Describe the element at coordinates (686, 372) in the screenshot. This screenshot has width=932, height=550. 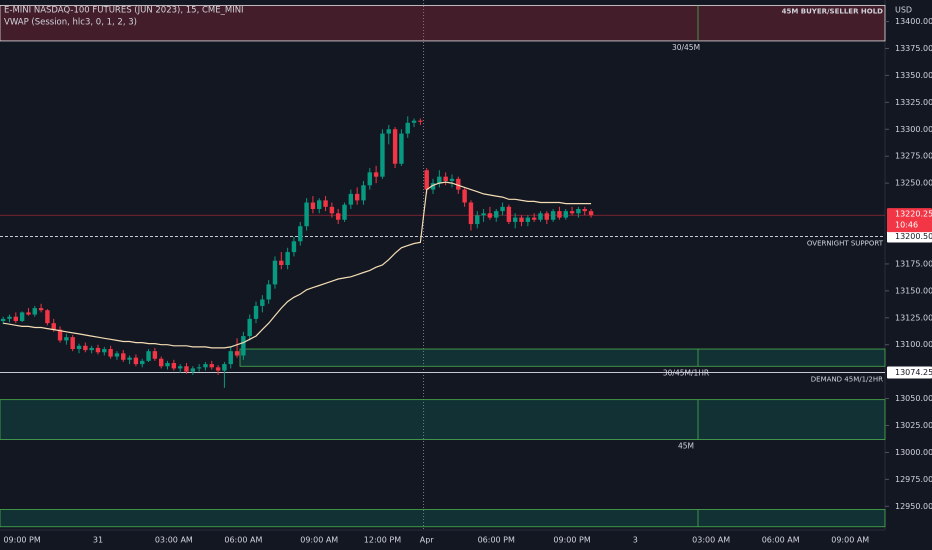
I see `level-note: 30/45M/1HR` at that location.